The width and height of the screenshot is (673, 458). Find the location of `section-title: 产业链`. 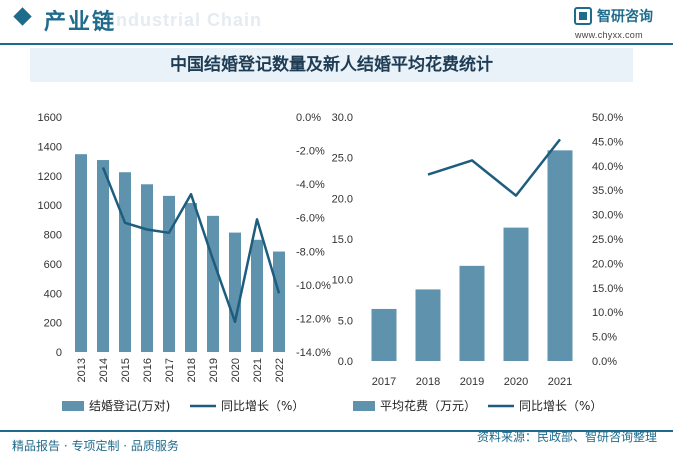

section-title: 产业链 is located at coordinates (80, 22).